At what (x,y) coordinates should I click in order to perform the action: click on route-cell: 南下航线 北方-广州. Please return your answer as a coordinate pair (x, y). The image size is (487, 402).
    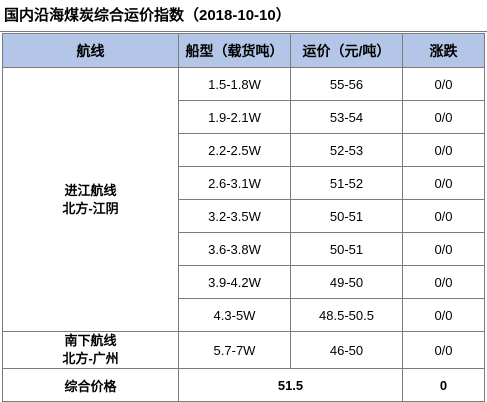
    Looking at the image, I should click on (90, 350).